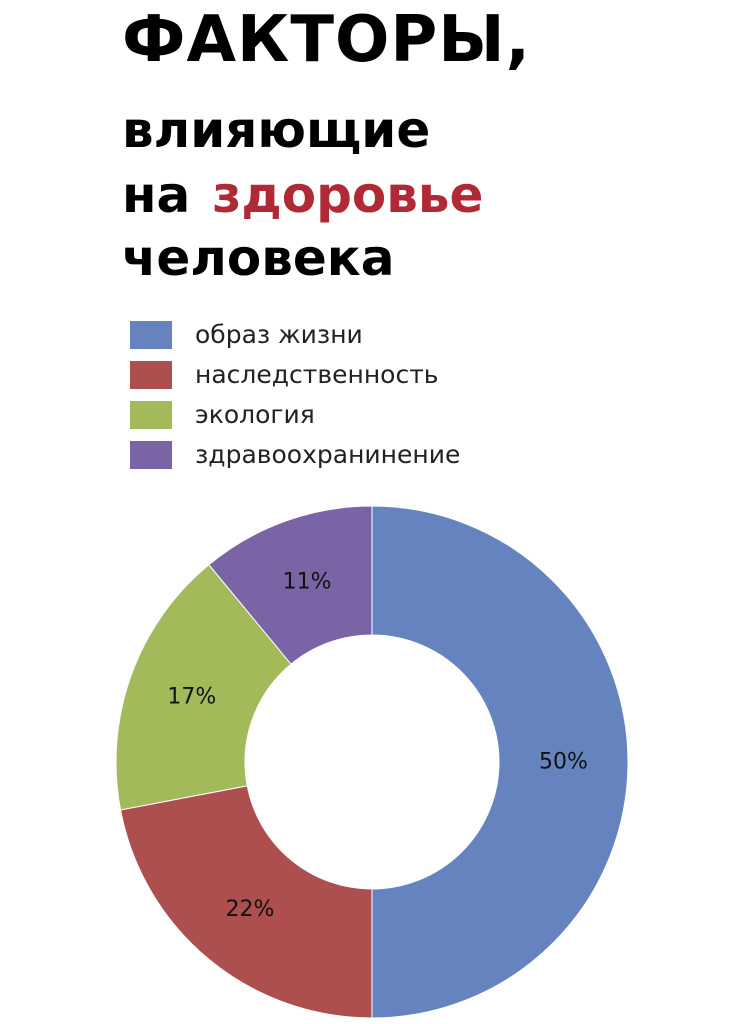 This screenshot has width=737, height=1024. Describe the element at coordinates (307, 581) in the screenshot. I see `slice-label-healthcare: 11%` at that location.